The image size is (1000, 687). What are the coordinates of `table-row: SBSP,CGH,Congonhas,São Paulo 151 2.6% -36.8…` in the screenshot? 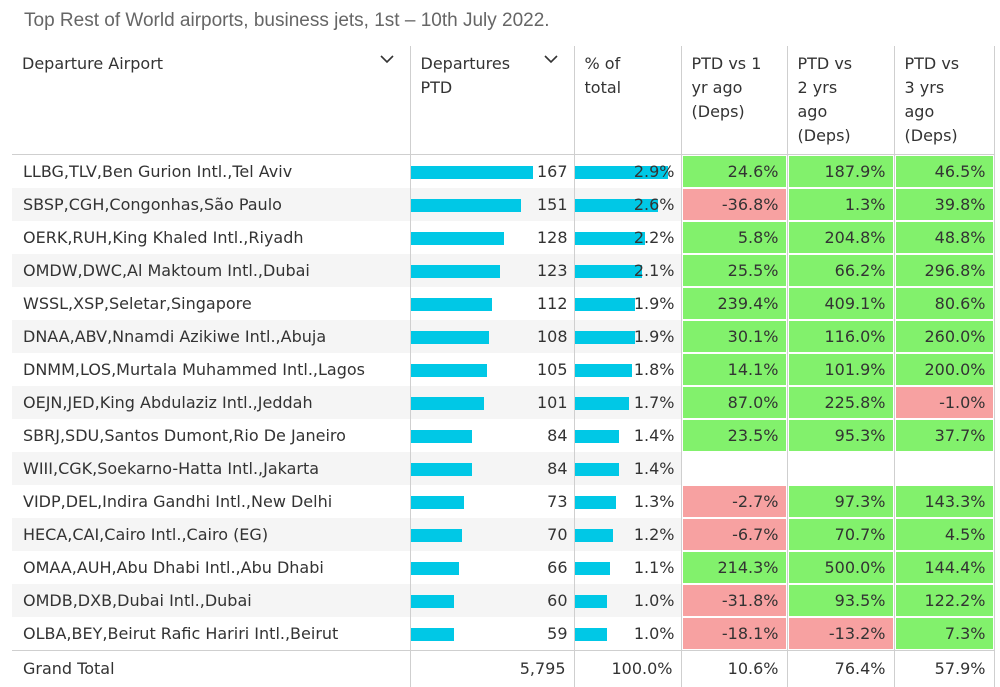 It's located at (503, 204).